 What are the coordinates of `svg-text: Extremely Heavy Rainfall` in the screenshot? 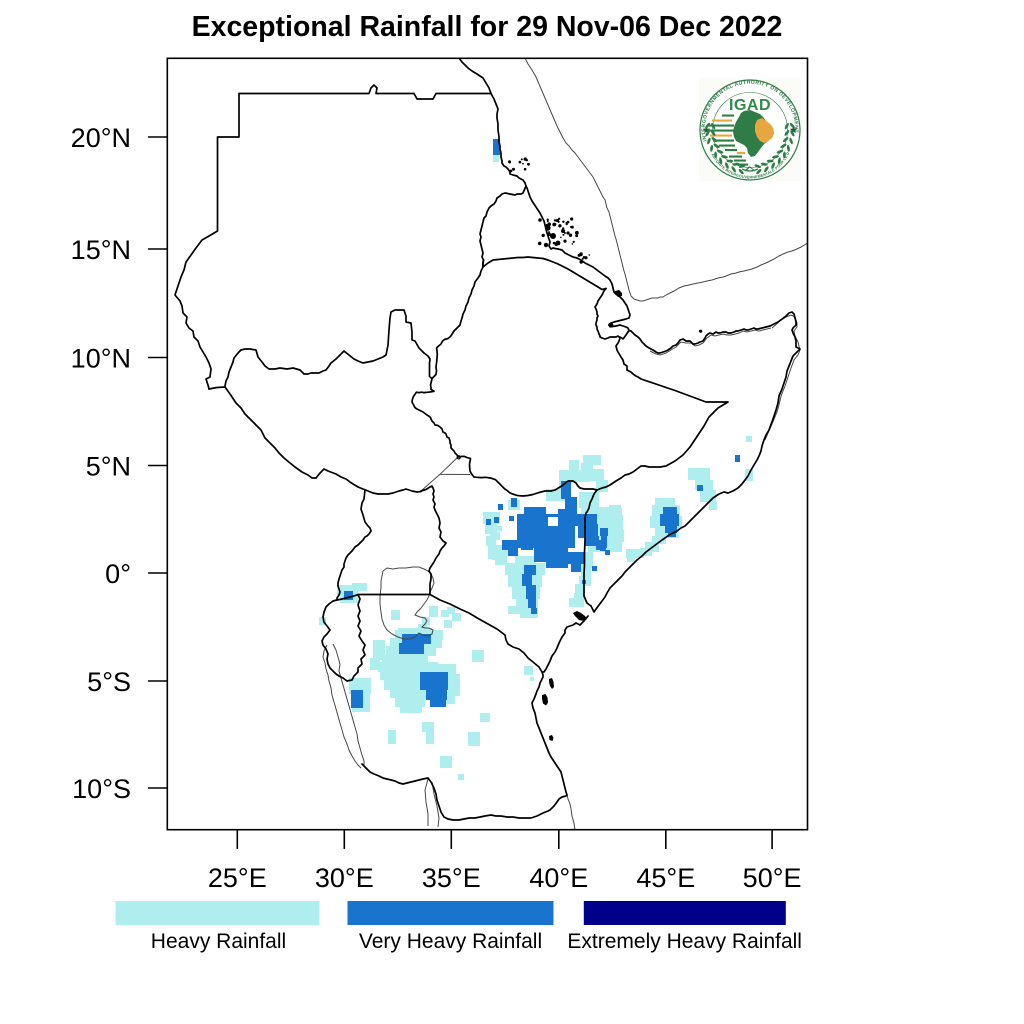 It's located at (684, 941).